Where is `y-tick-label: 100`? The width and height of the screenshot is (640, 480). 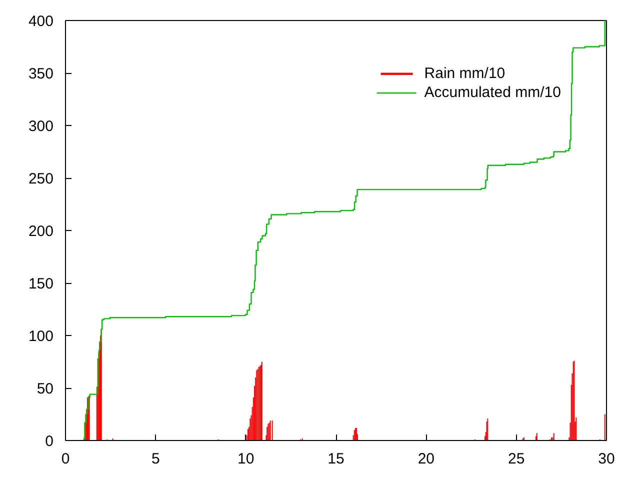 y-tick-label: 100 is located at coordinates (41, 336).